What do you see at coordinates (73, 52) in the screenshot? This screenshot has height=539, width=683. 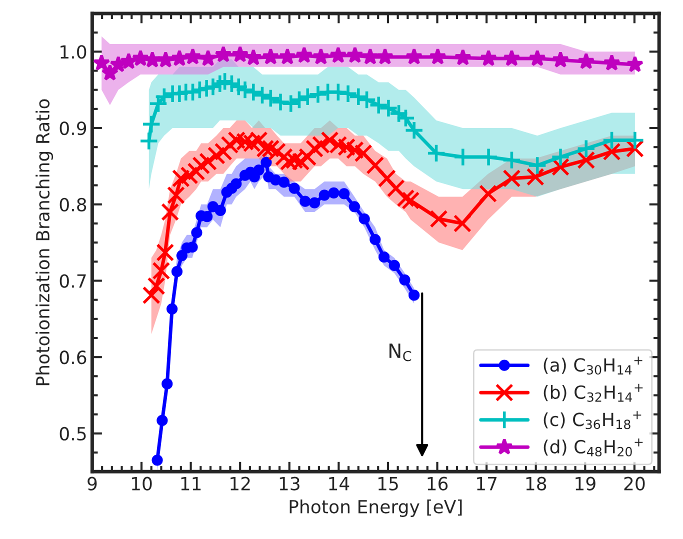 I see `y-tick-label: 1.0` at bounding box center [73, 52].